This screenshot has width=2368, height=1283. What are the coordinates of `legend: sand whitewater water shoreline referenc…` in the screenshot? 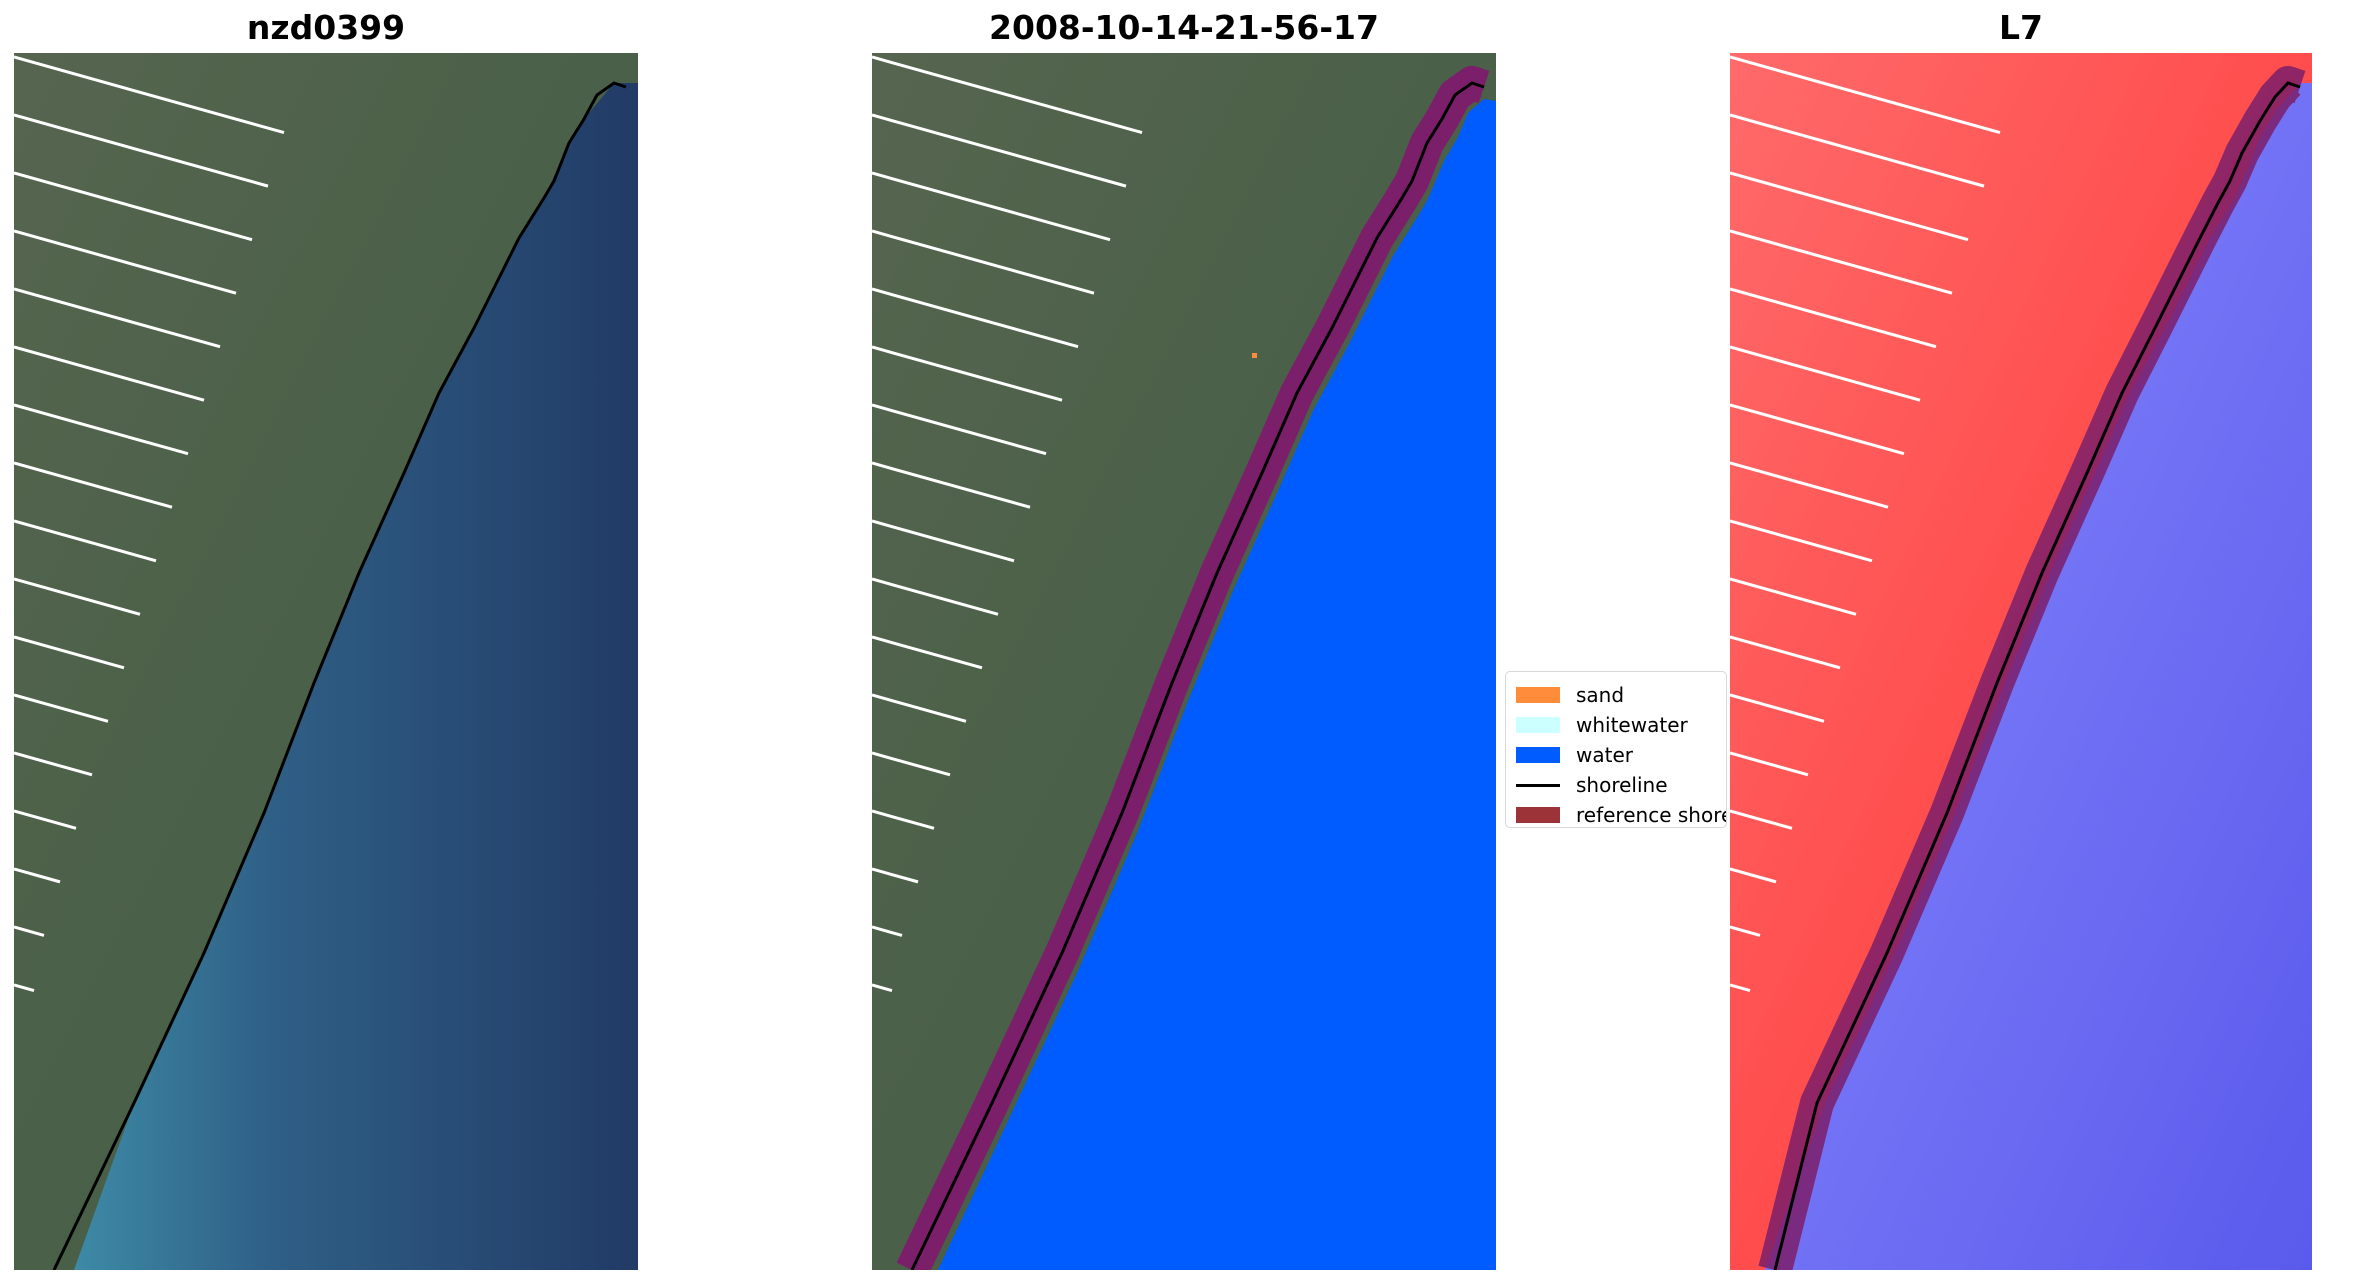 It's located at (1616, 749).